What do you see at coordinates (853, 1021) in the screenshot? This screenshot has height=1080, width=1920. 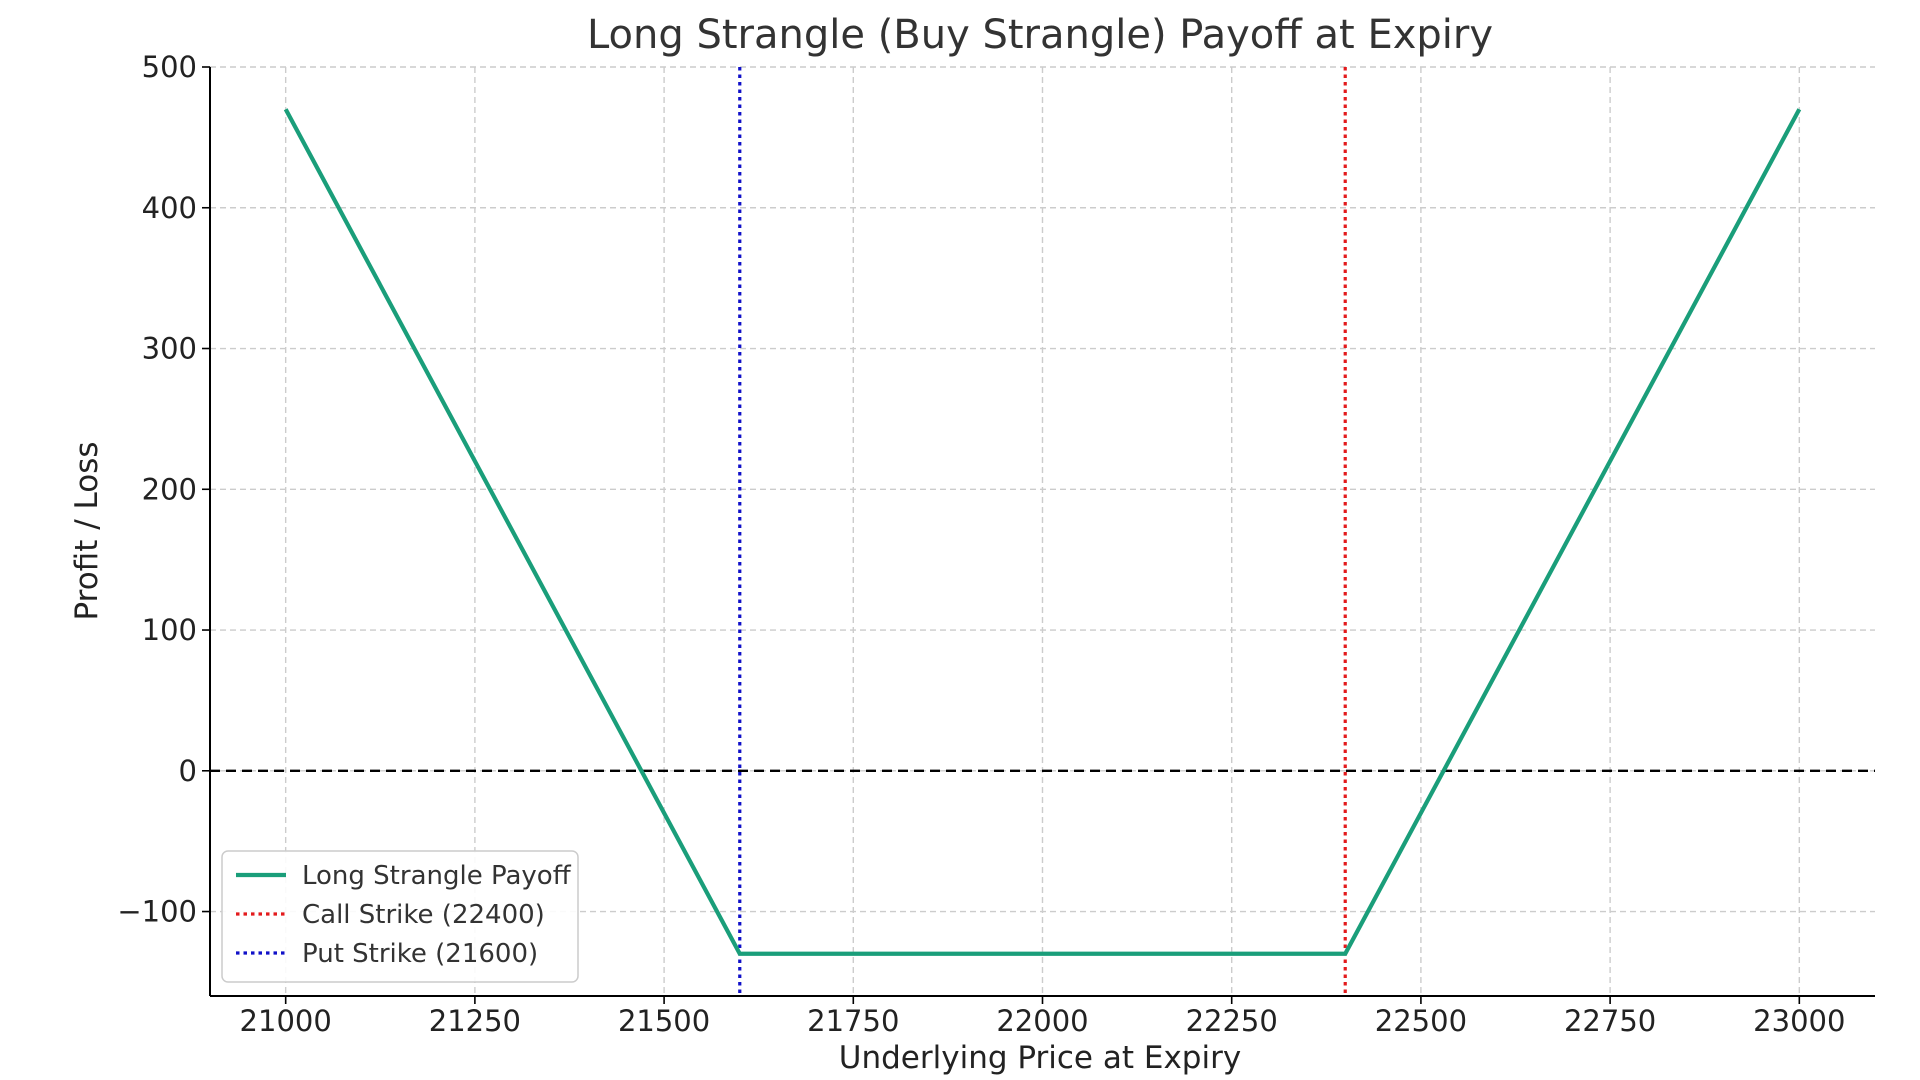 I see `x-tick-label: 21750` at bounding box center [853, 1021].